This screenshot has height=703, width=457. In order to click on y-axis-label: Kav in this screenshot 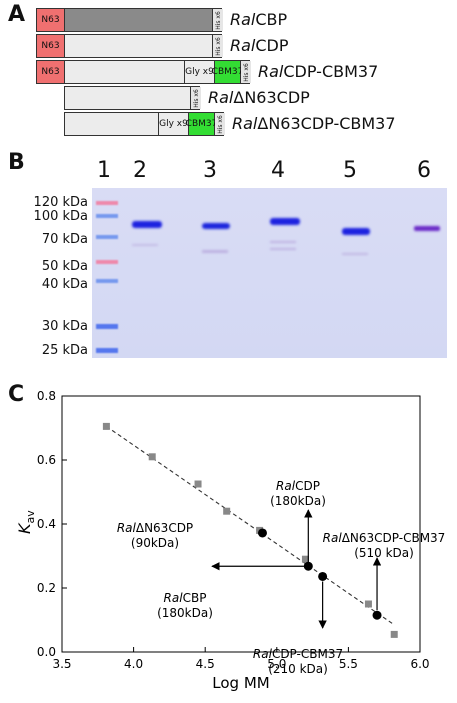, I will do `click(26, 522)`.